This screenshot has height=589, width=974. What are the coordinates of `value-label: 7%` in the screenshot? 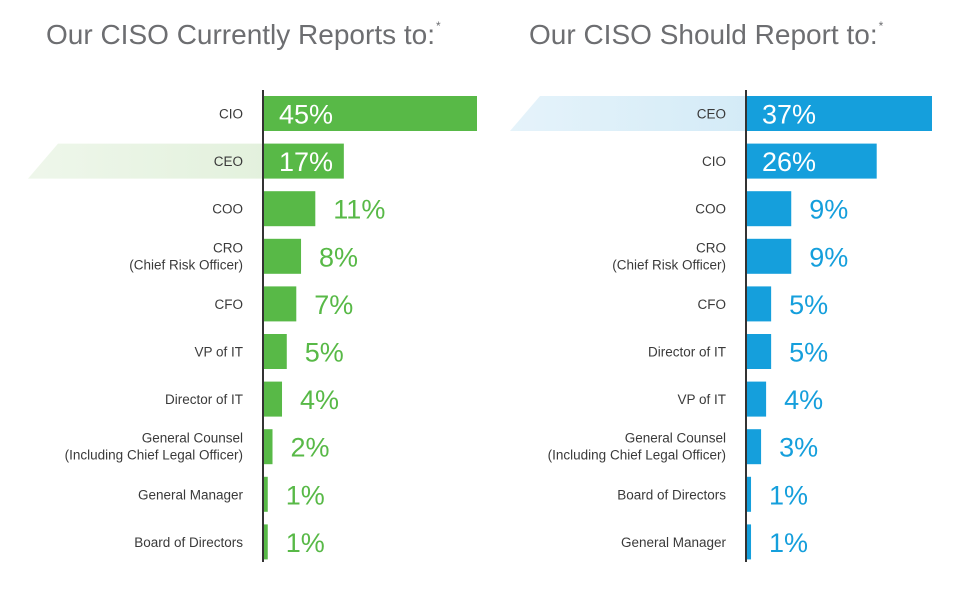 It's located at (333, 305).